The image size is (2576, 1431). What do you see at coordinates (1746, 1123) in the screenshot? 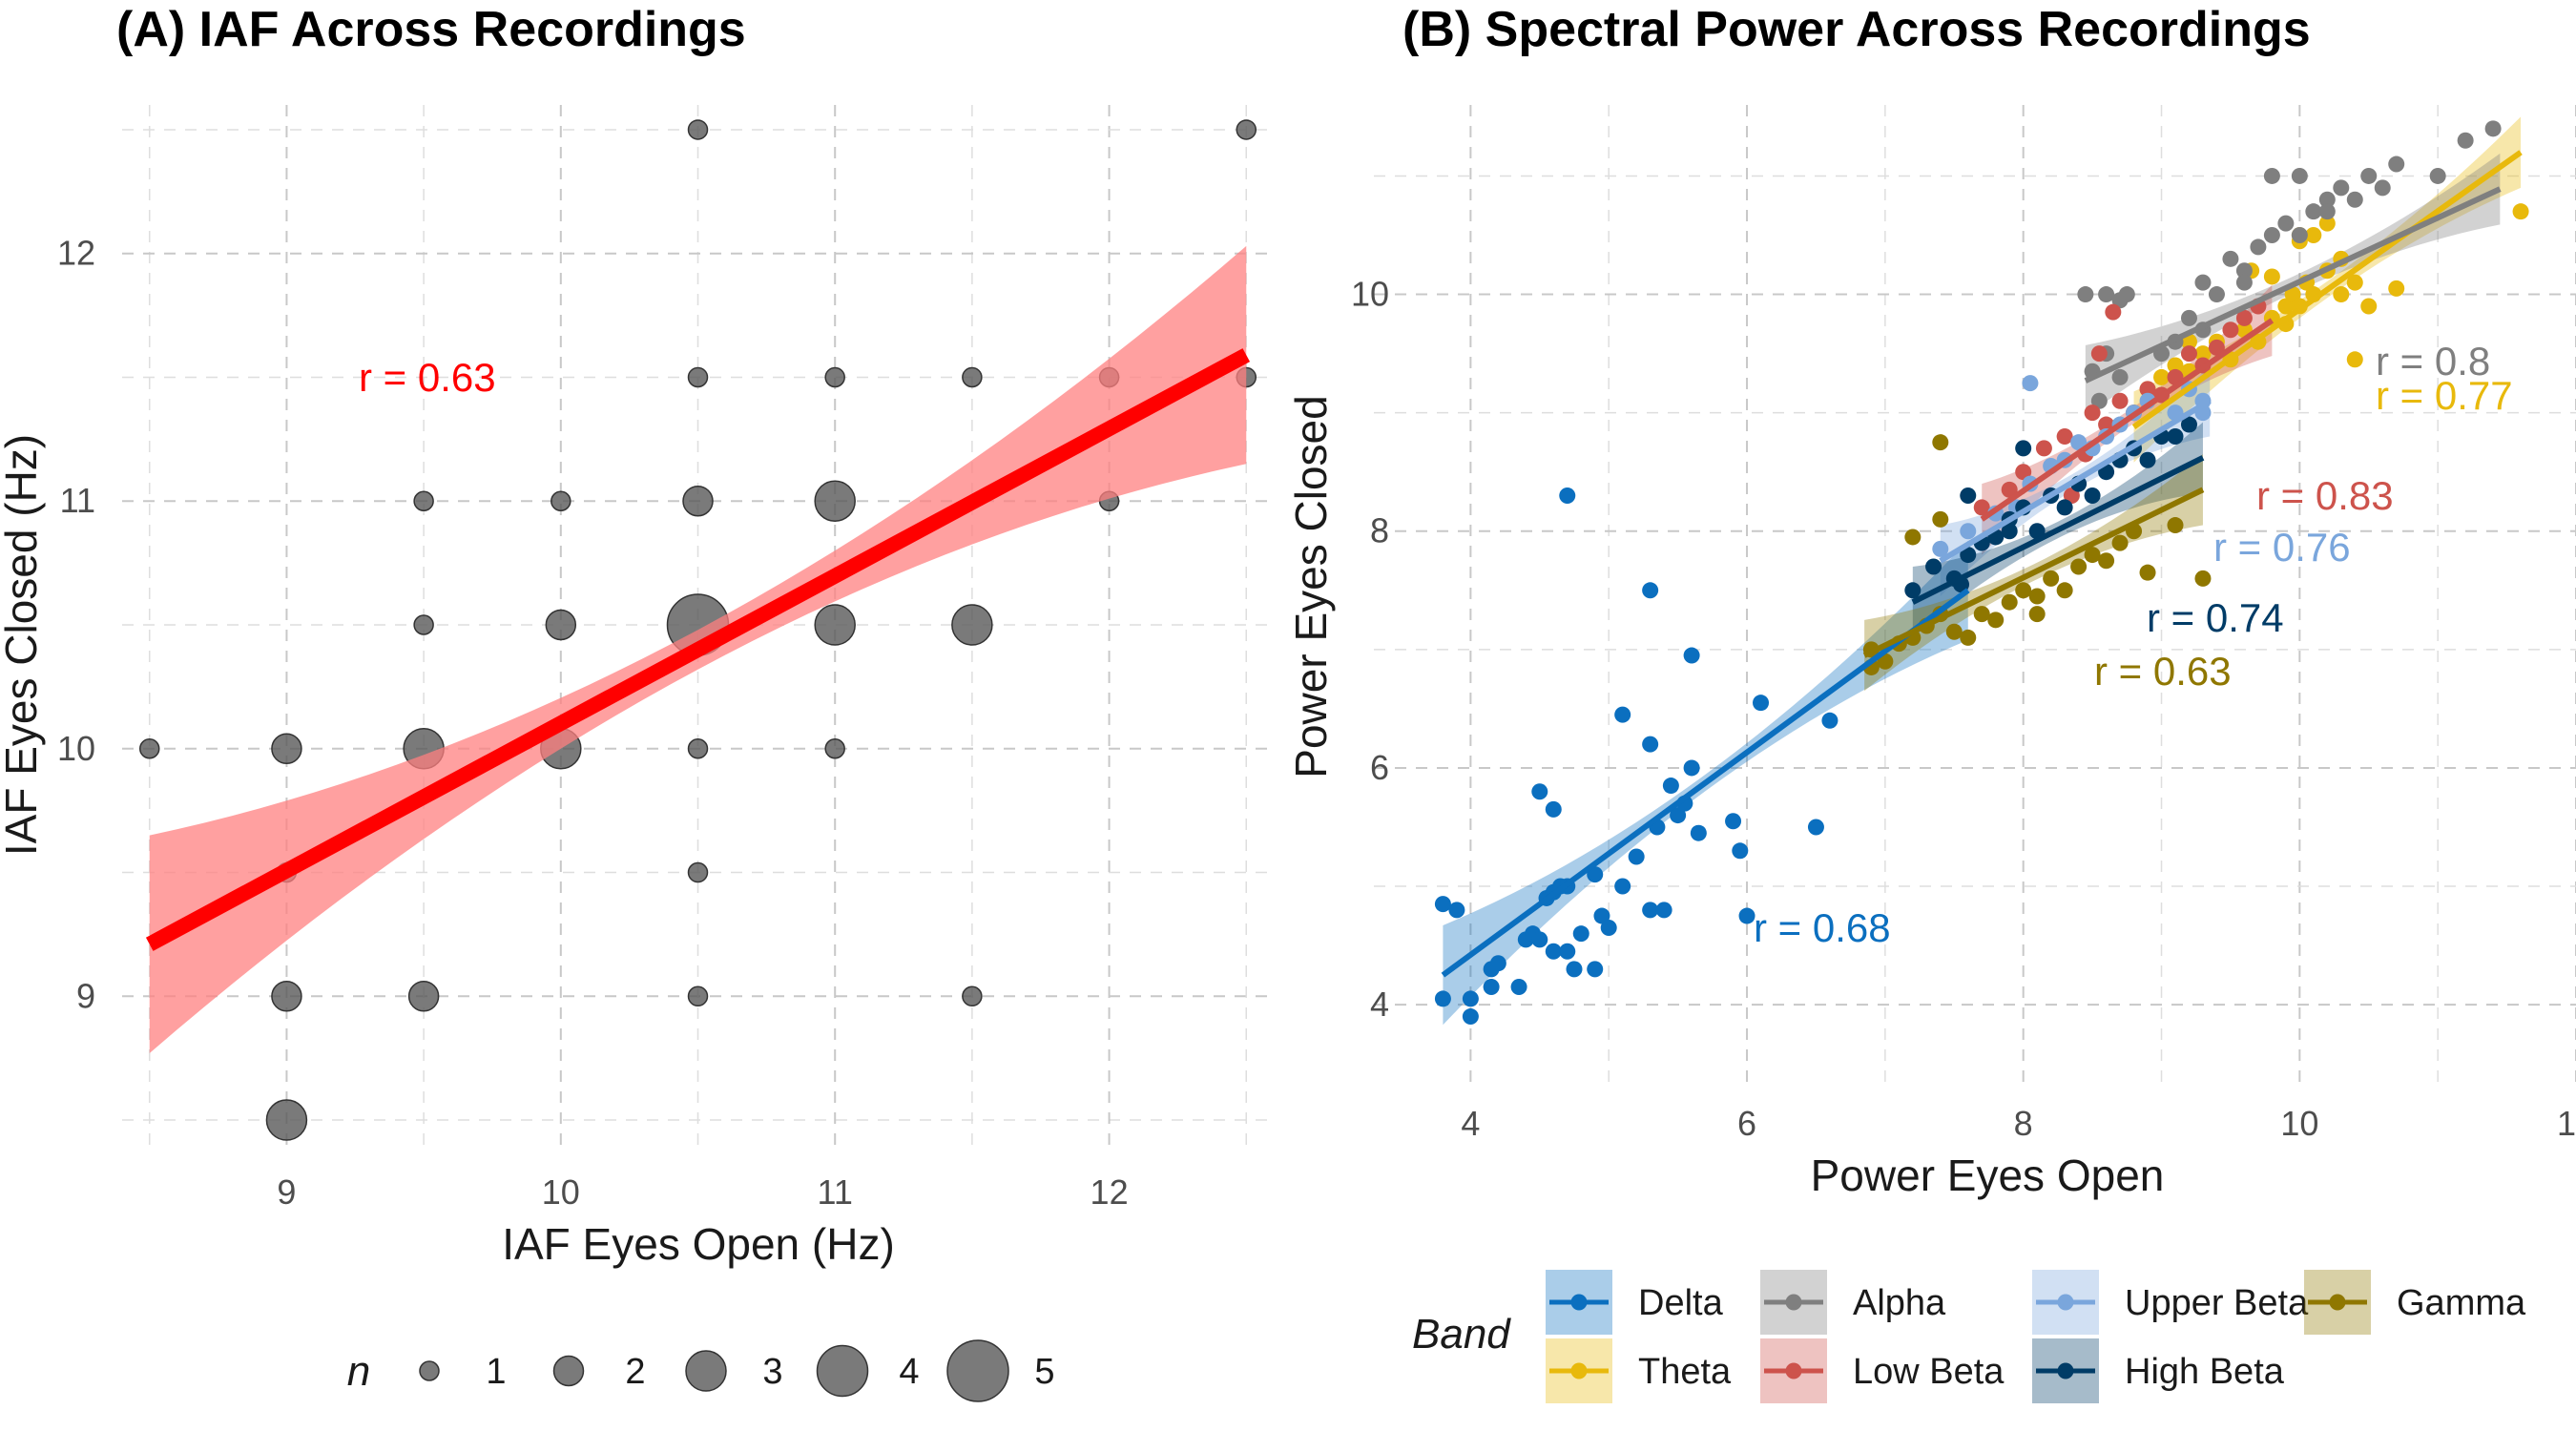
I see `x-tick-label: 6` at bounding box center [1746, 1123].